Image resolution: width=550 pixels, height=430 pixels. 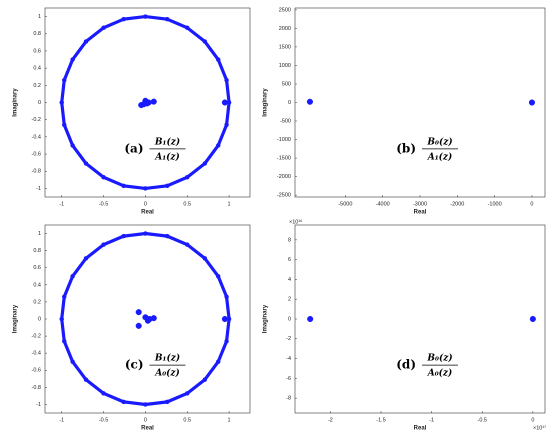 I want to click on x-tick-label: -2, so click(x=330, y=420).